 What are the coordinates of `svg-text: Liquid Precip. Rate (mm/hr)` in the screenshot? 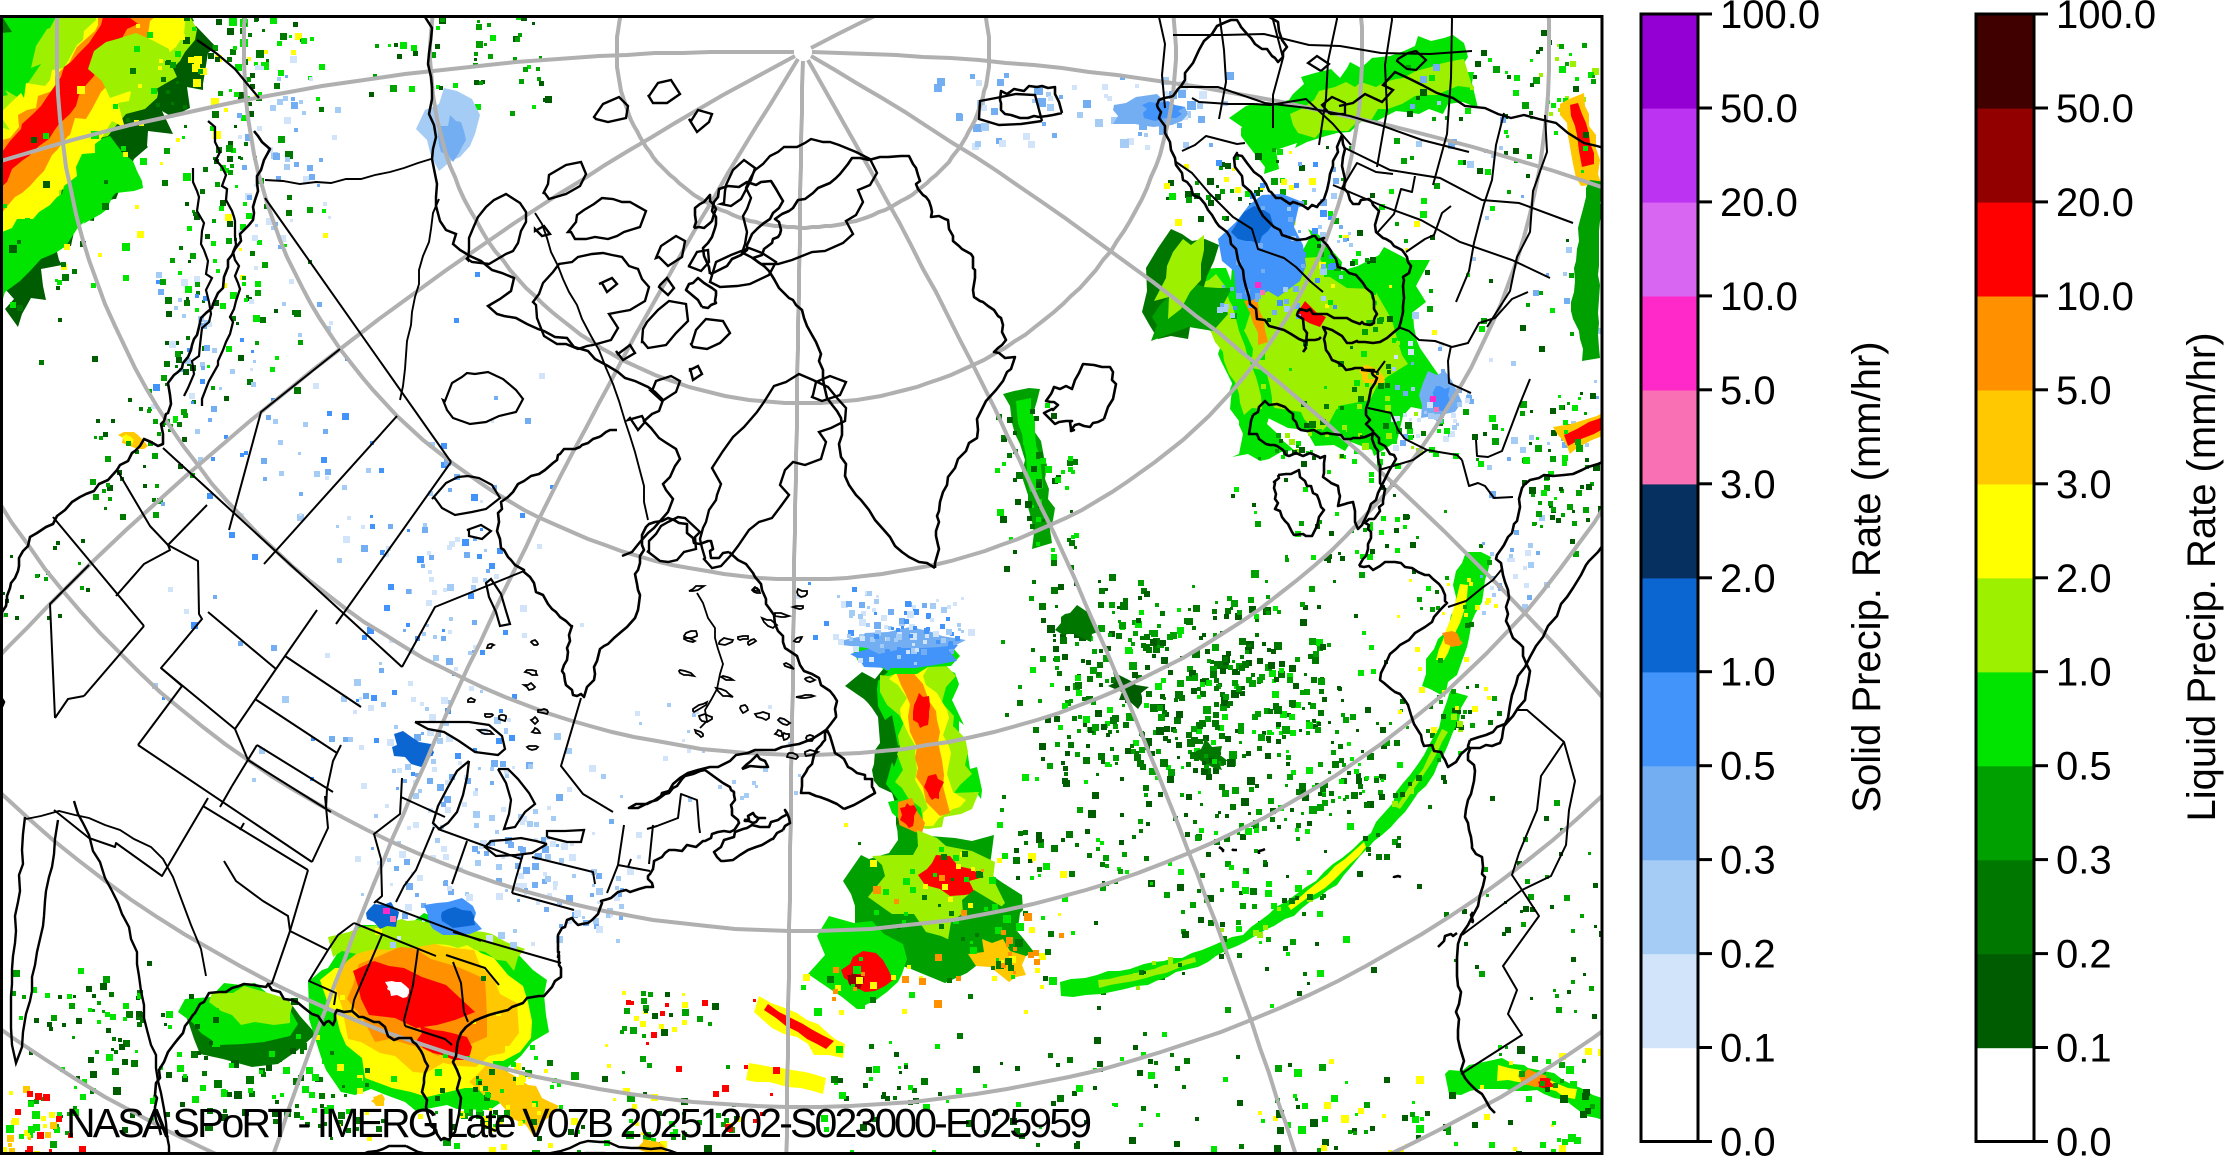 It's located at (2202, 576).